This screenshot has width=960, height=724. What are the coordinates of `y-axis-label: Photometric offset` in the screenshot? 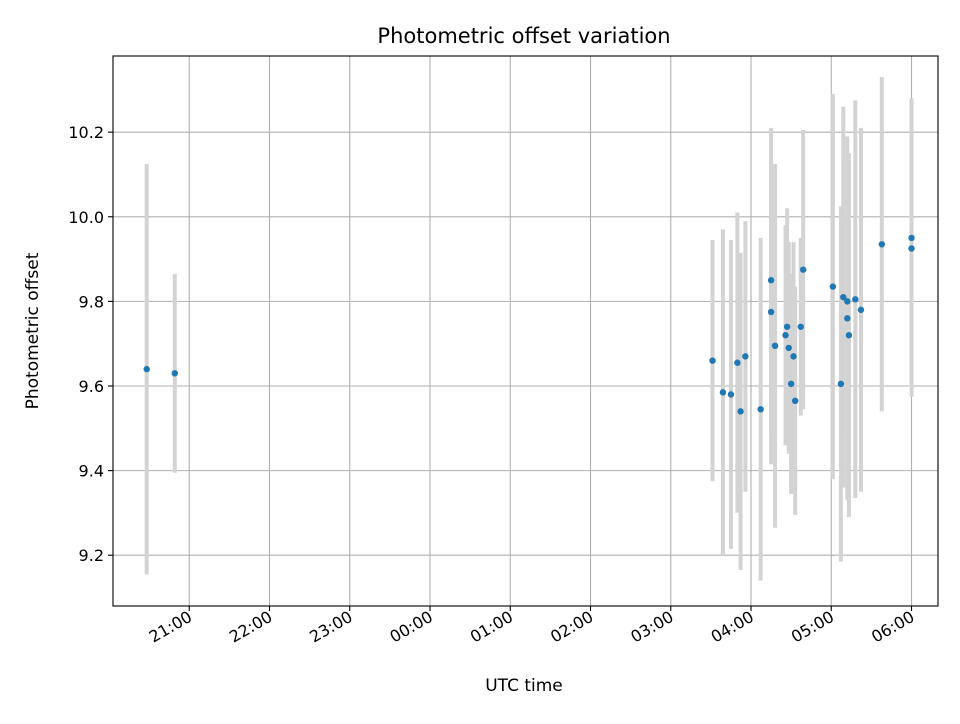 It's located at (33, 330).